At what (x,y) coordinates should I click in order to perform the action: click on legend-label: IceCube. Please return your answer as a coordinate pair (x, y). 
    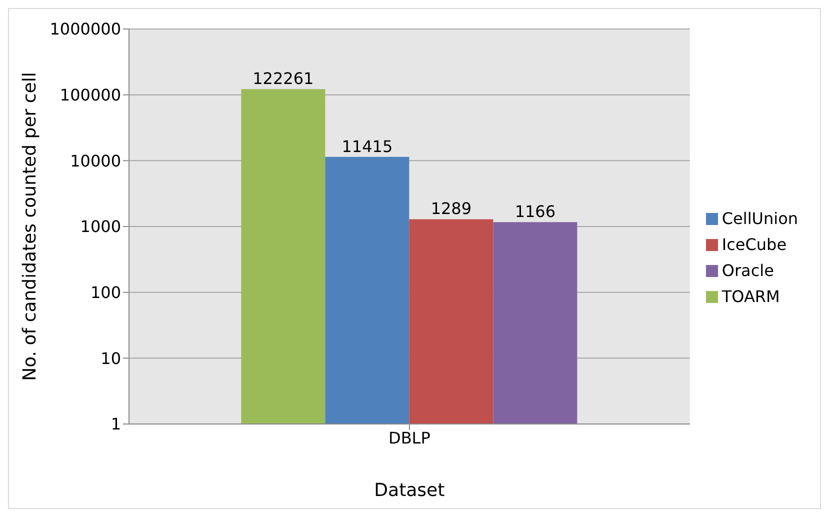
    Looking at the image, I should click on (754, 244).